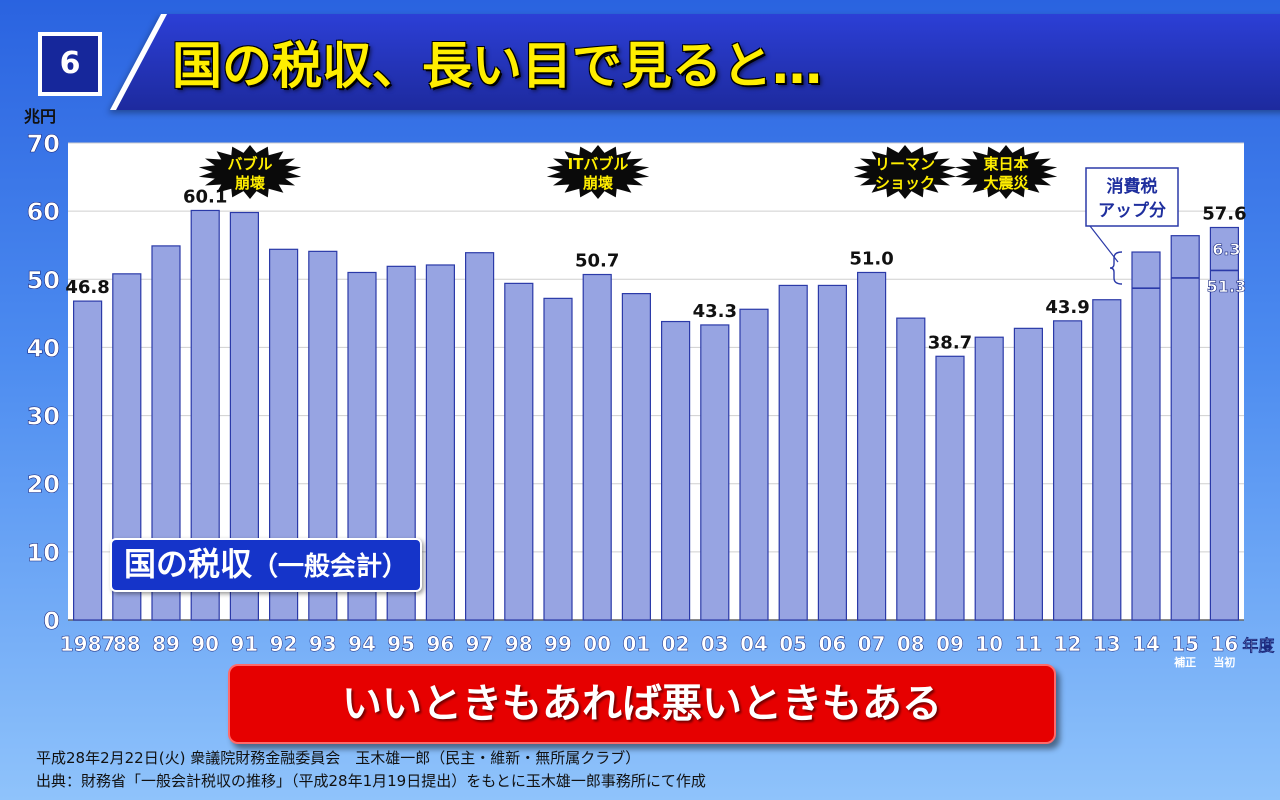 This screenshot has height=800, width=1280. Describe the element at coordinates (43, 485) in the screenshot. I see `y-tick-label: 20` at that location.